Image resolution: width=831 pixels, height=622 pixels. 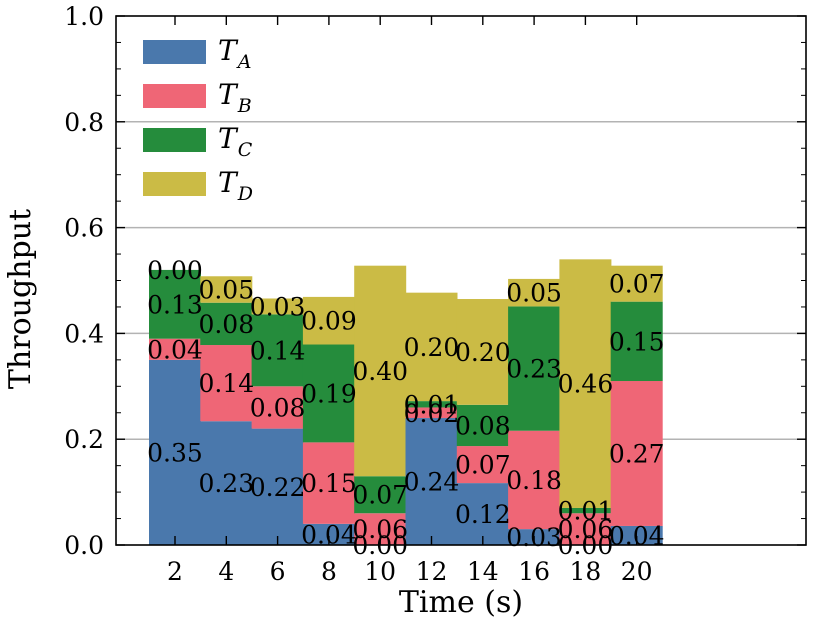 I want to click on bar-value-label: 0.46, so click(x=586, y=384).